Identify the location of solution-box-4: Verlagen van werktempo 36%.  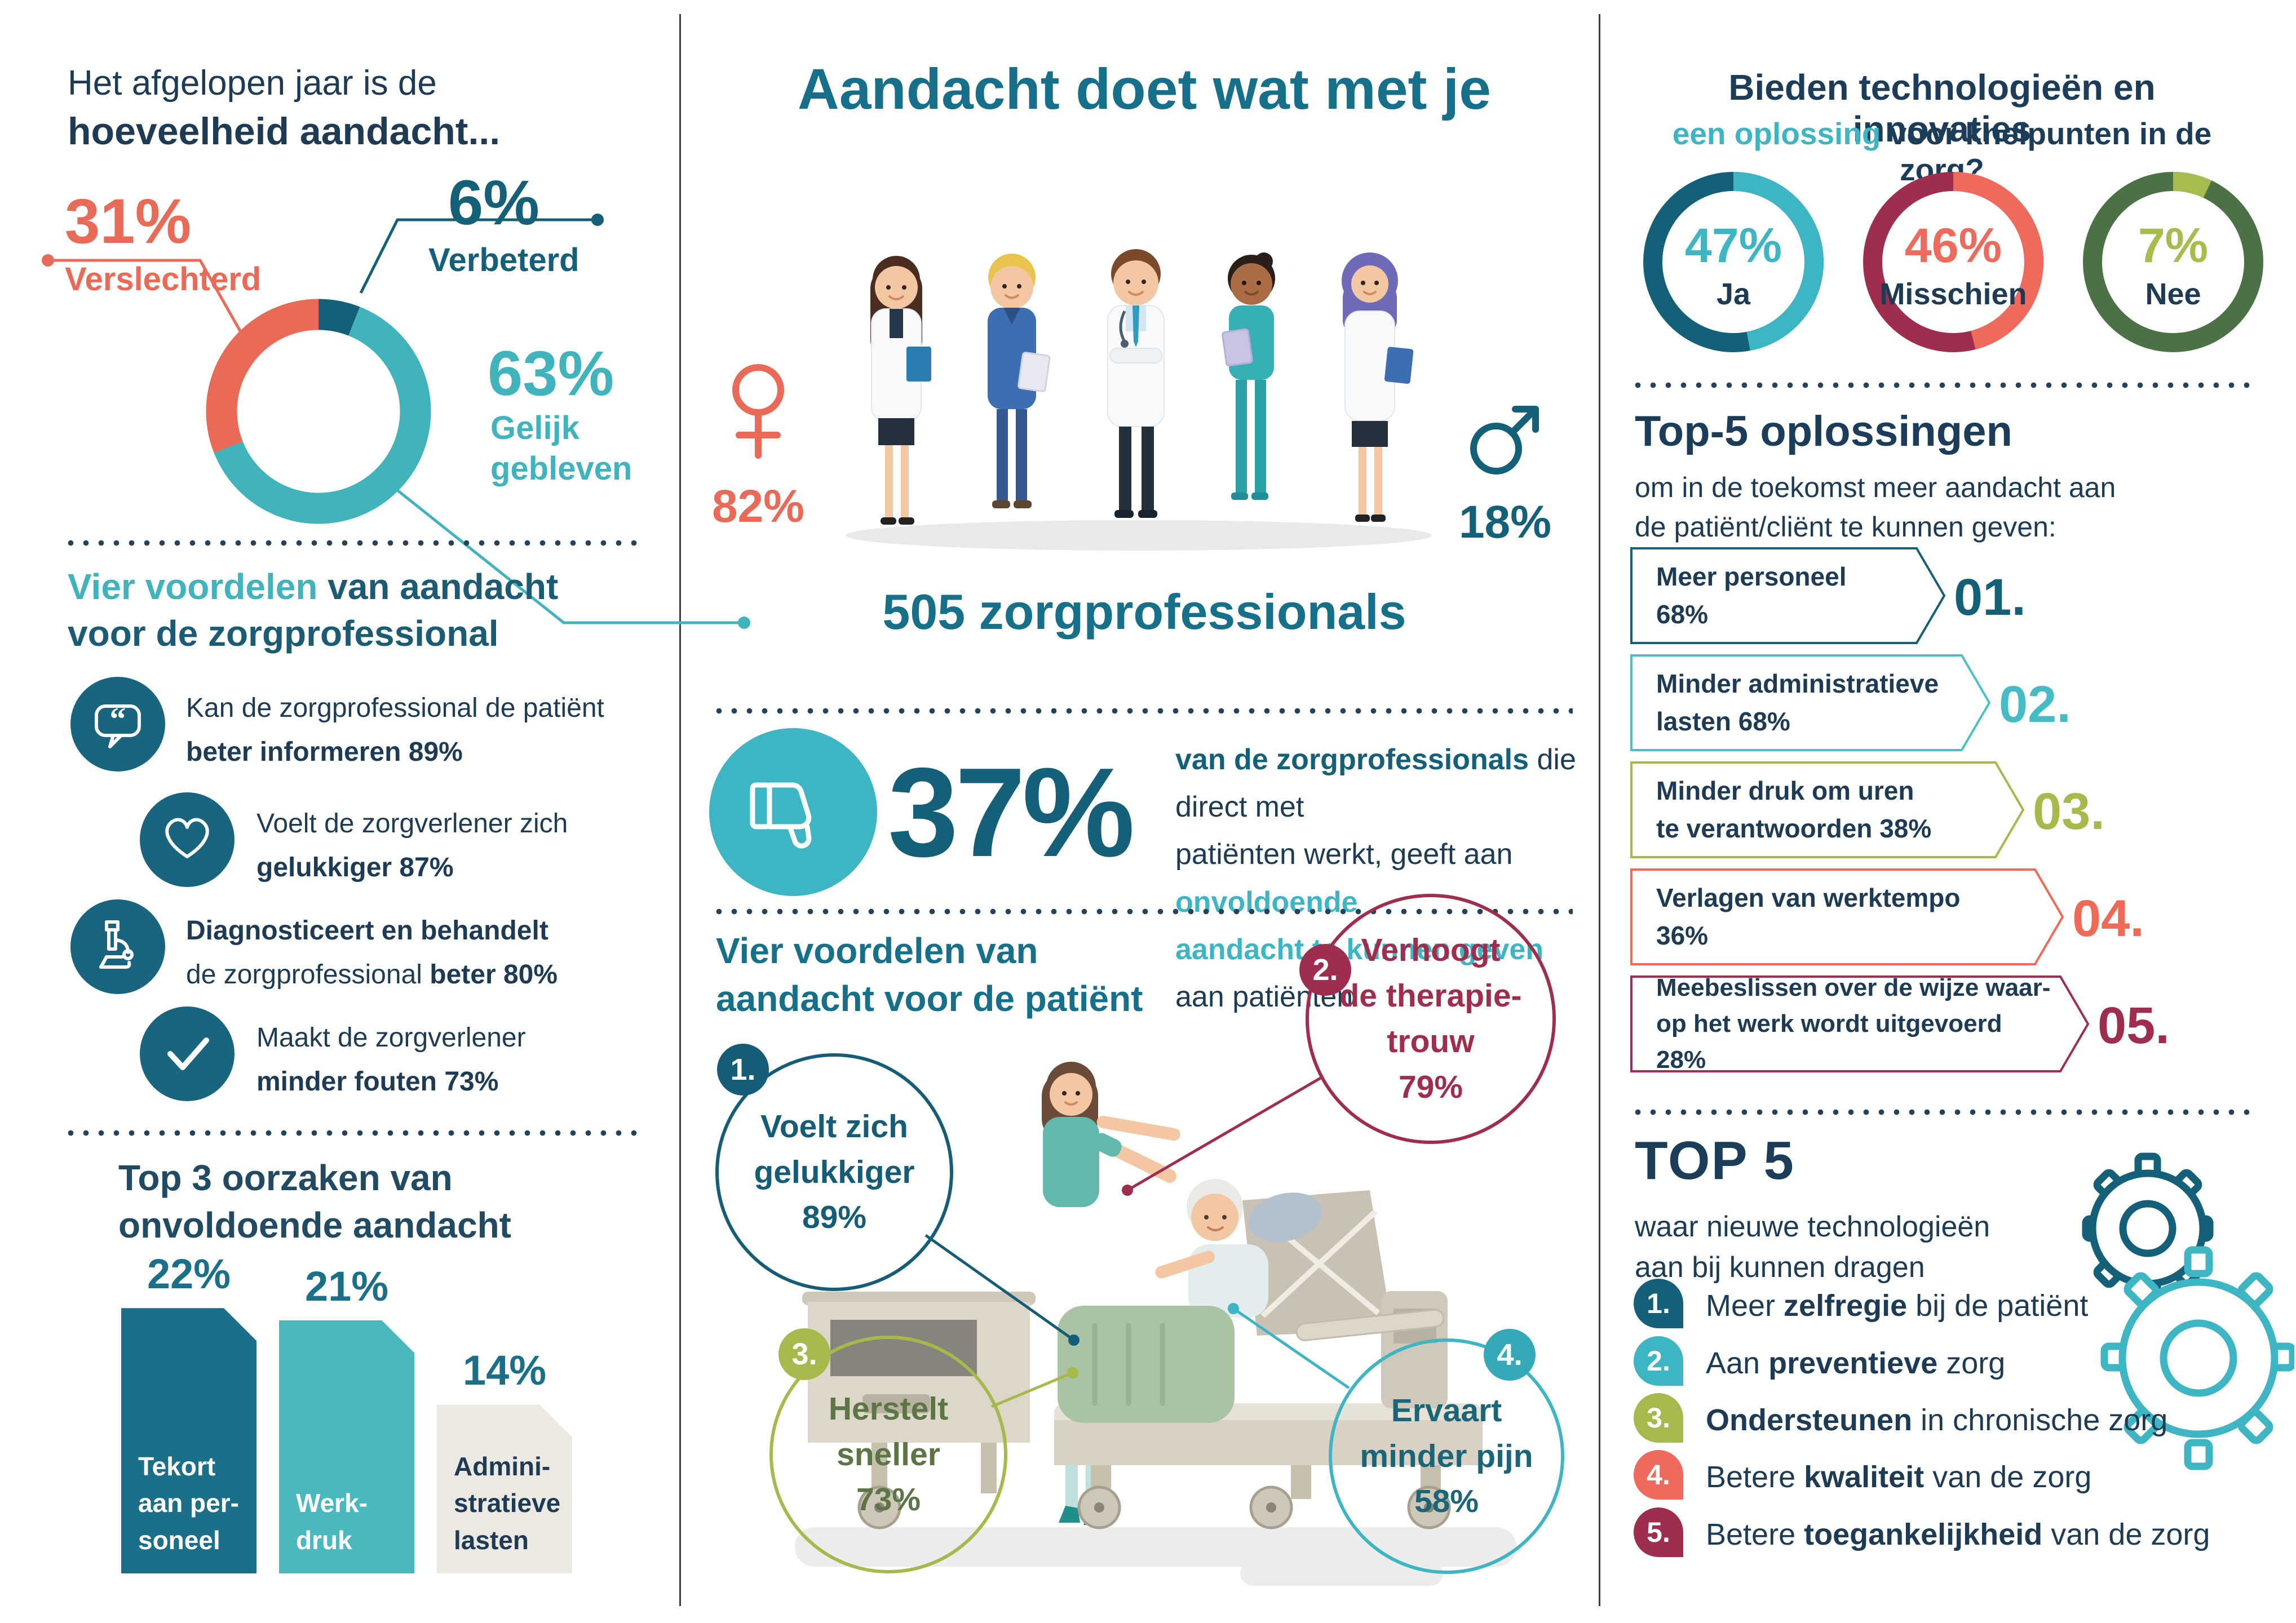
(1847, 916).